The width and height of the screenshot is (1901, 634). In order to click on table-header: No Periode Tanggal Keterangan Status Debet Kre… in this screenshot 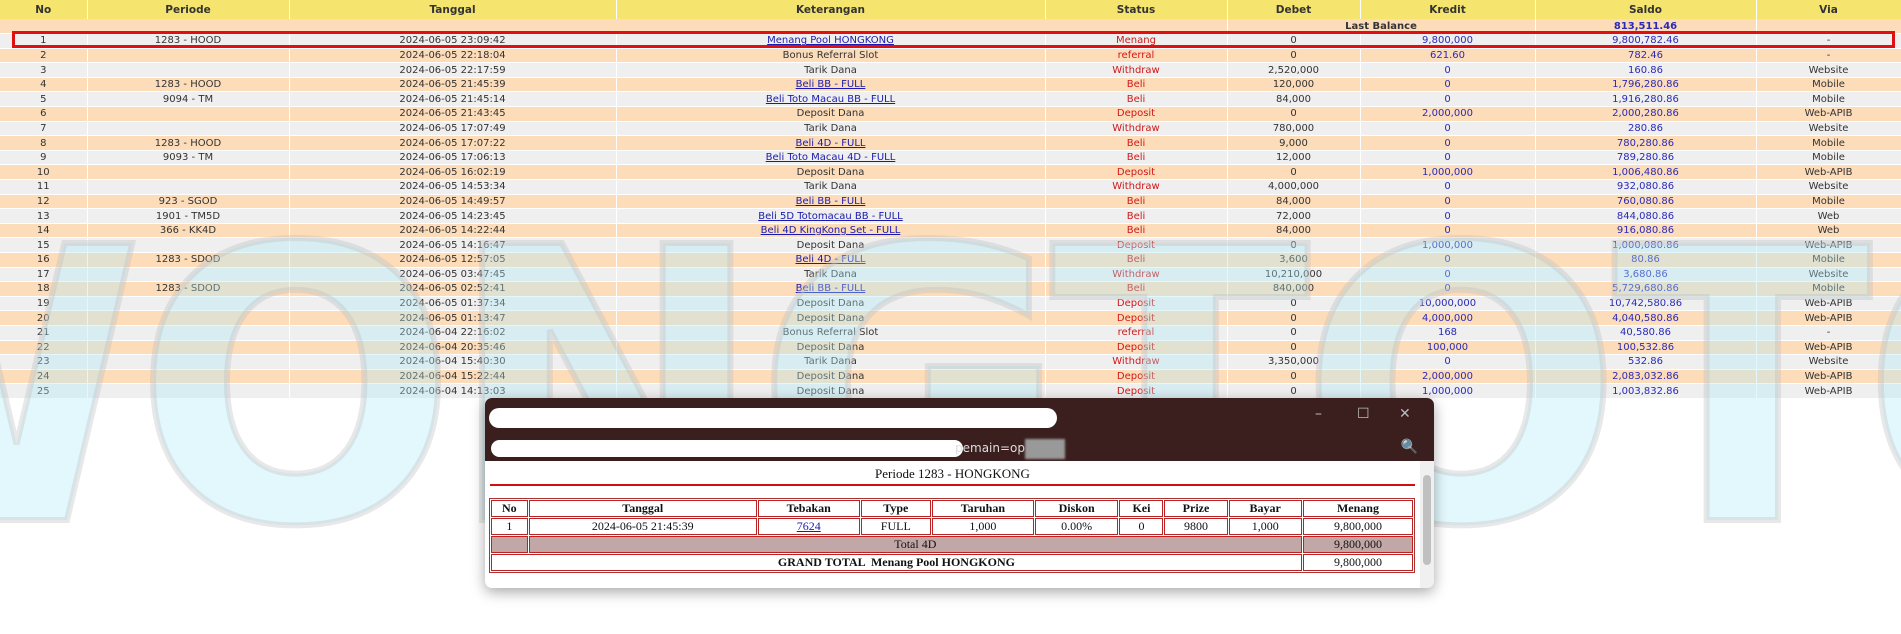, I will do `click(950, 9)`.